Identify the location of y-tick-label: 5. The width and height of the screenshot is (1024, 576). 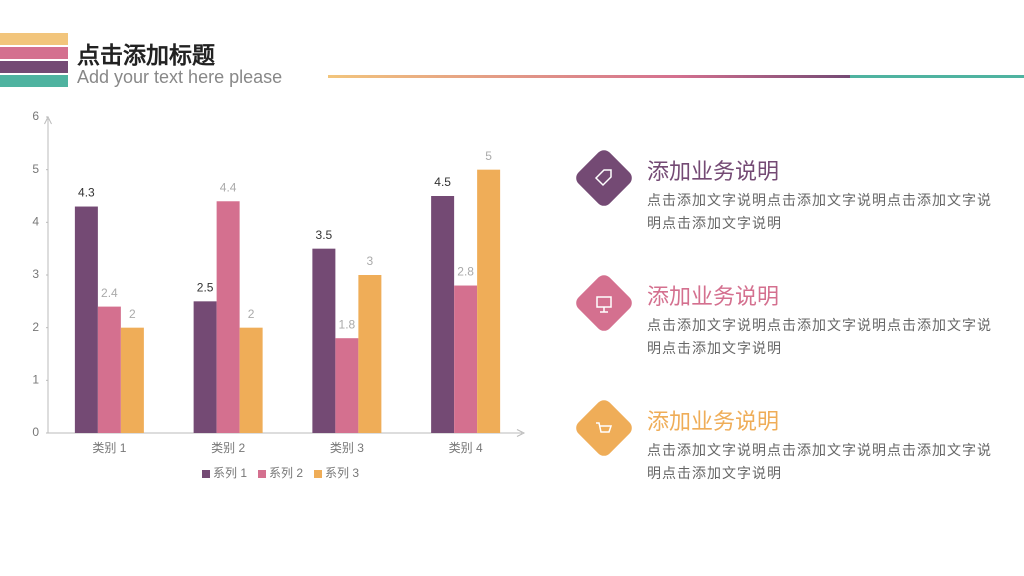
(35, 169).